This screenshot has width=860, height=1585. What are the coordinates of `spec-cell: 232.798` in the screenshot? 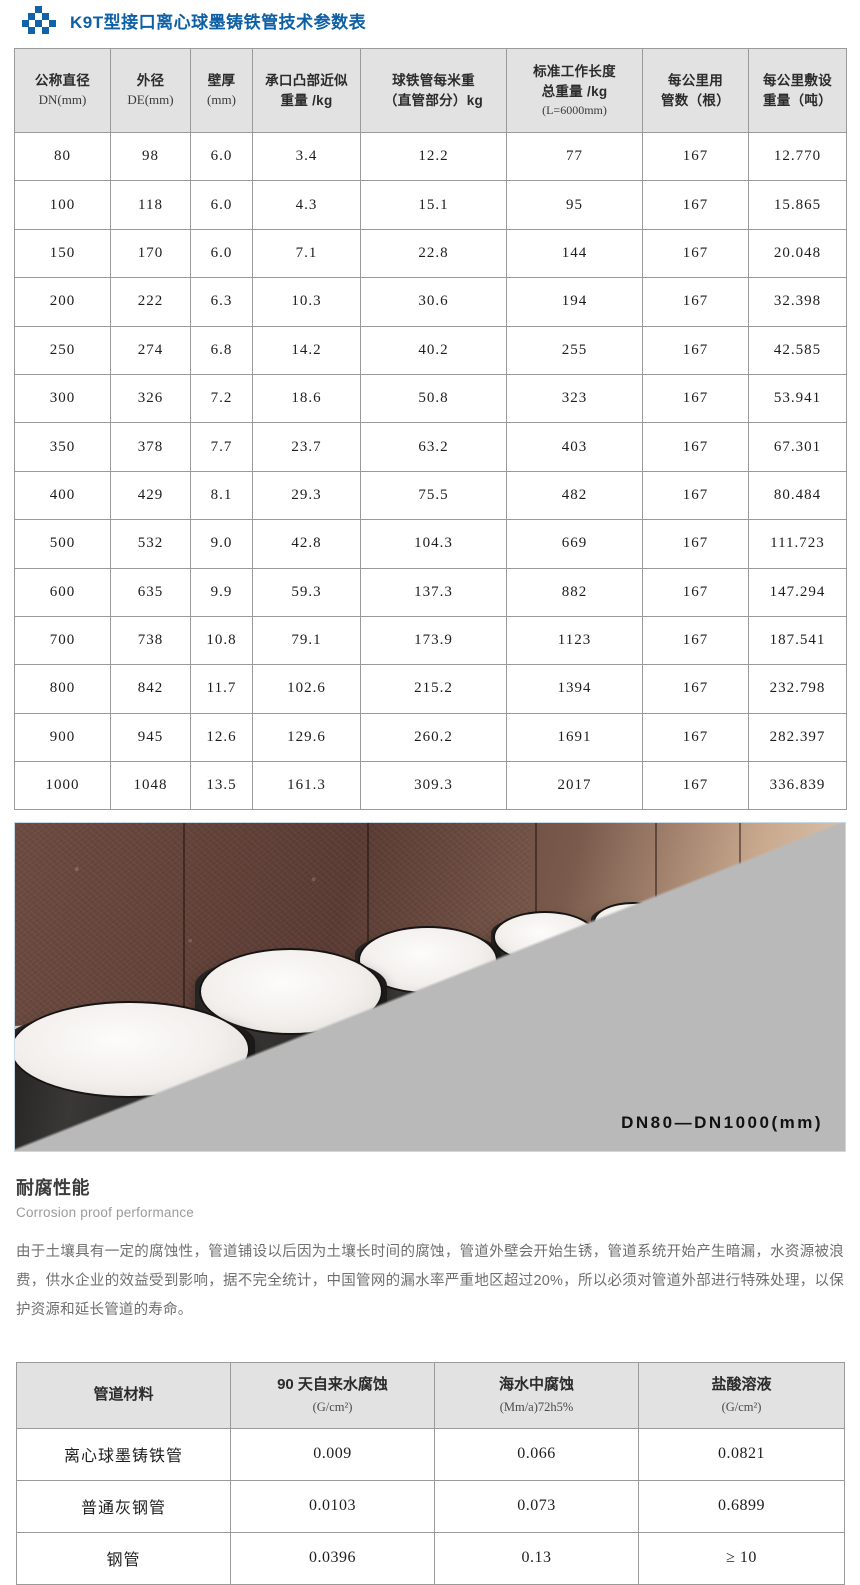 It's located at (797, 689).